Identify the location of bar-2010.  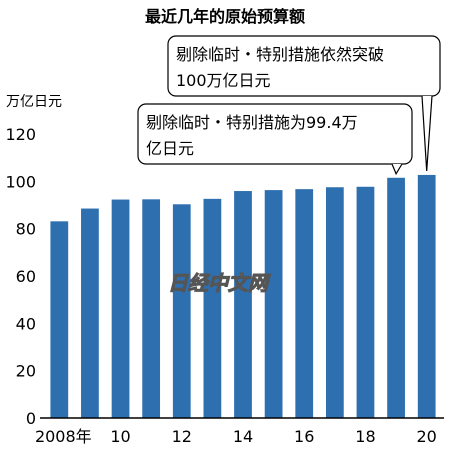
(120, 308).